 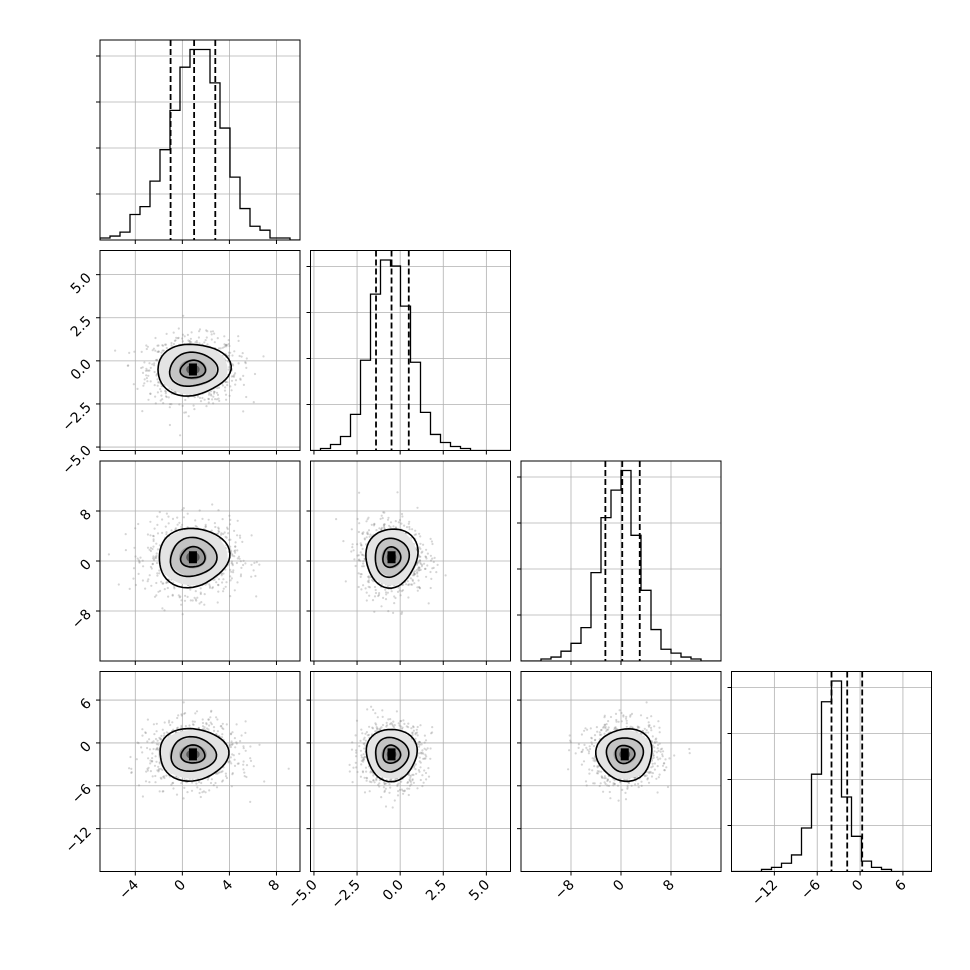 I want to click on y-tick-label: −8, so click(x=82, y=620).